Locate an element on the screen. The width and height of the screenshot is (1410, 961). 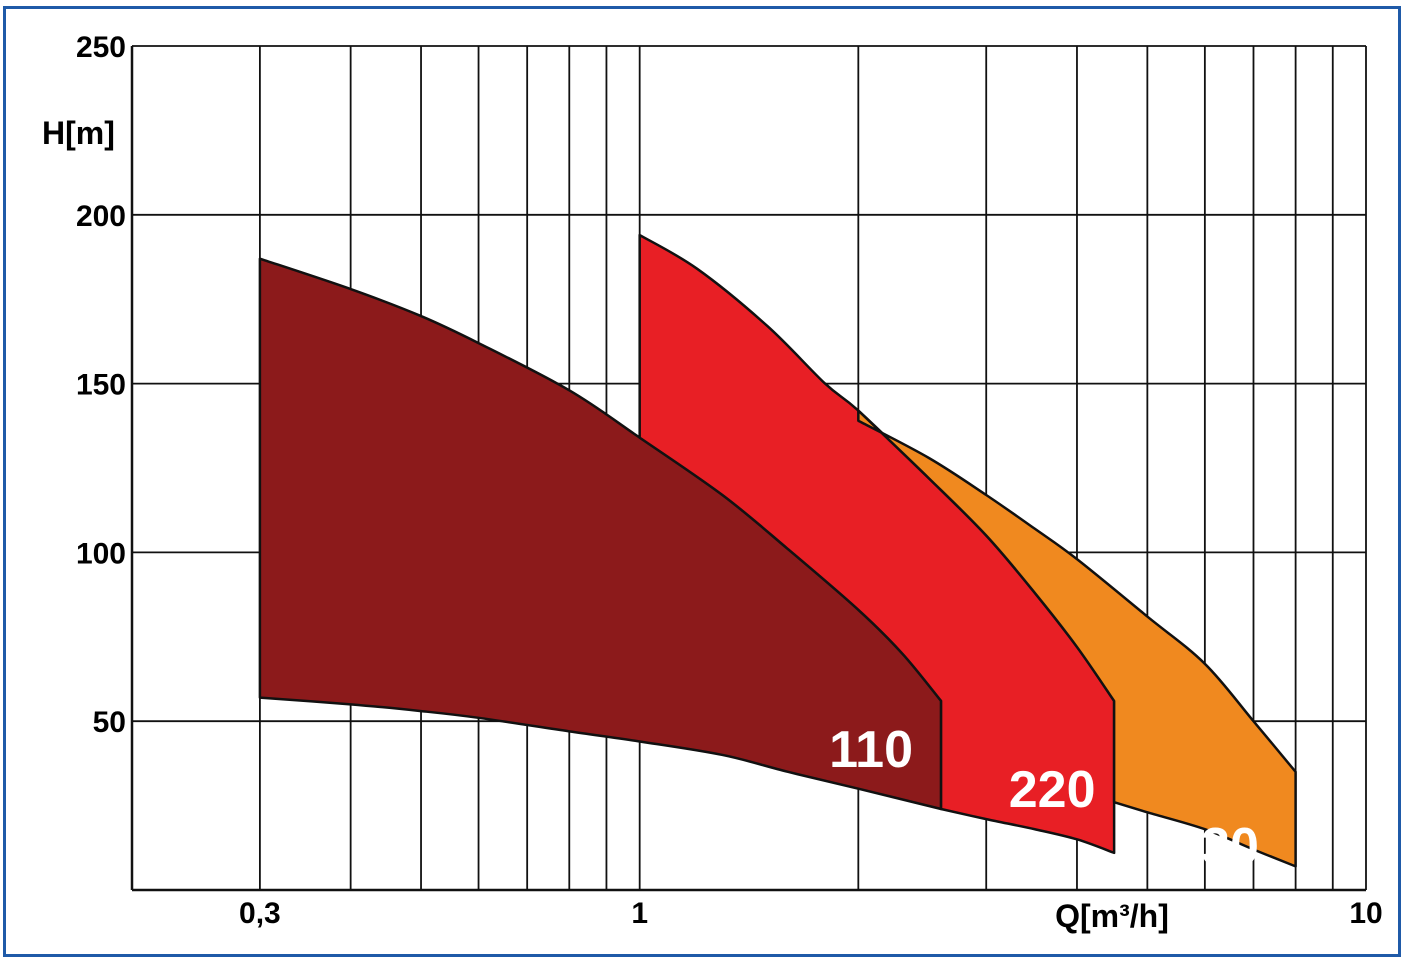
x-axis-label: Q[m³/h] is located at coordinates (1112, 916).